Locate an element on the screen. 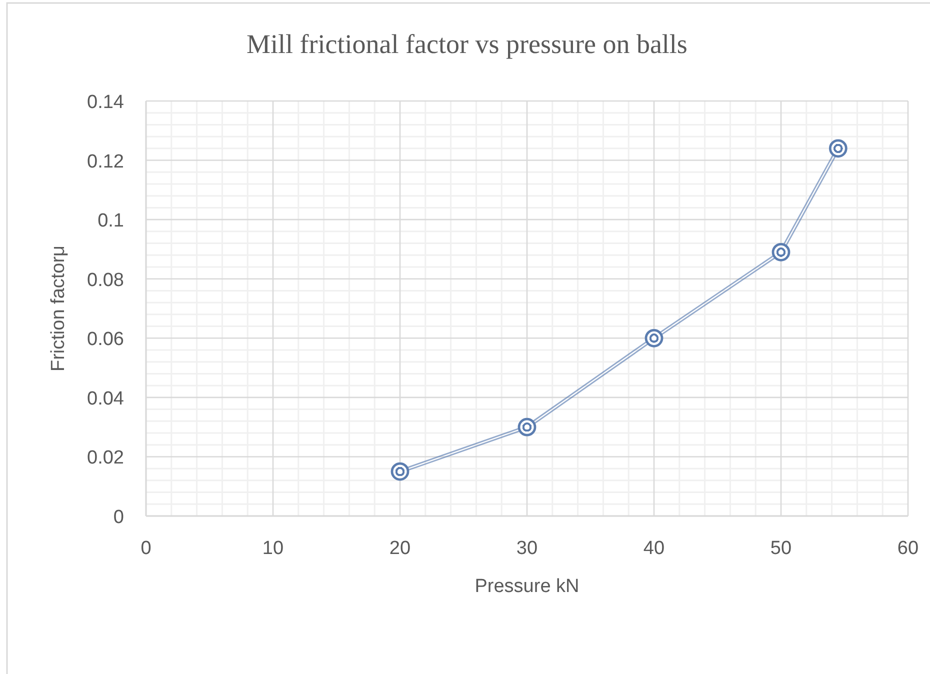 This screenshot has width=930, height=674. y-tick-label: 0.1 is located at coordinates (111, 221).